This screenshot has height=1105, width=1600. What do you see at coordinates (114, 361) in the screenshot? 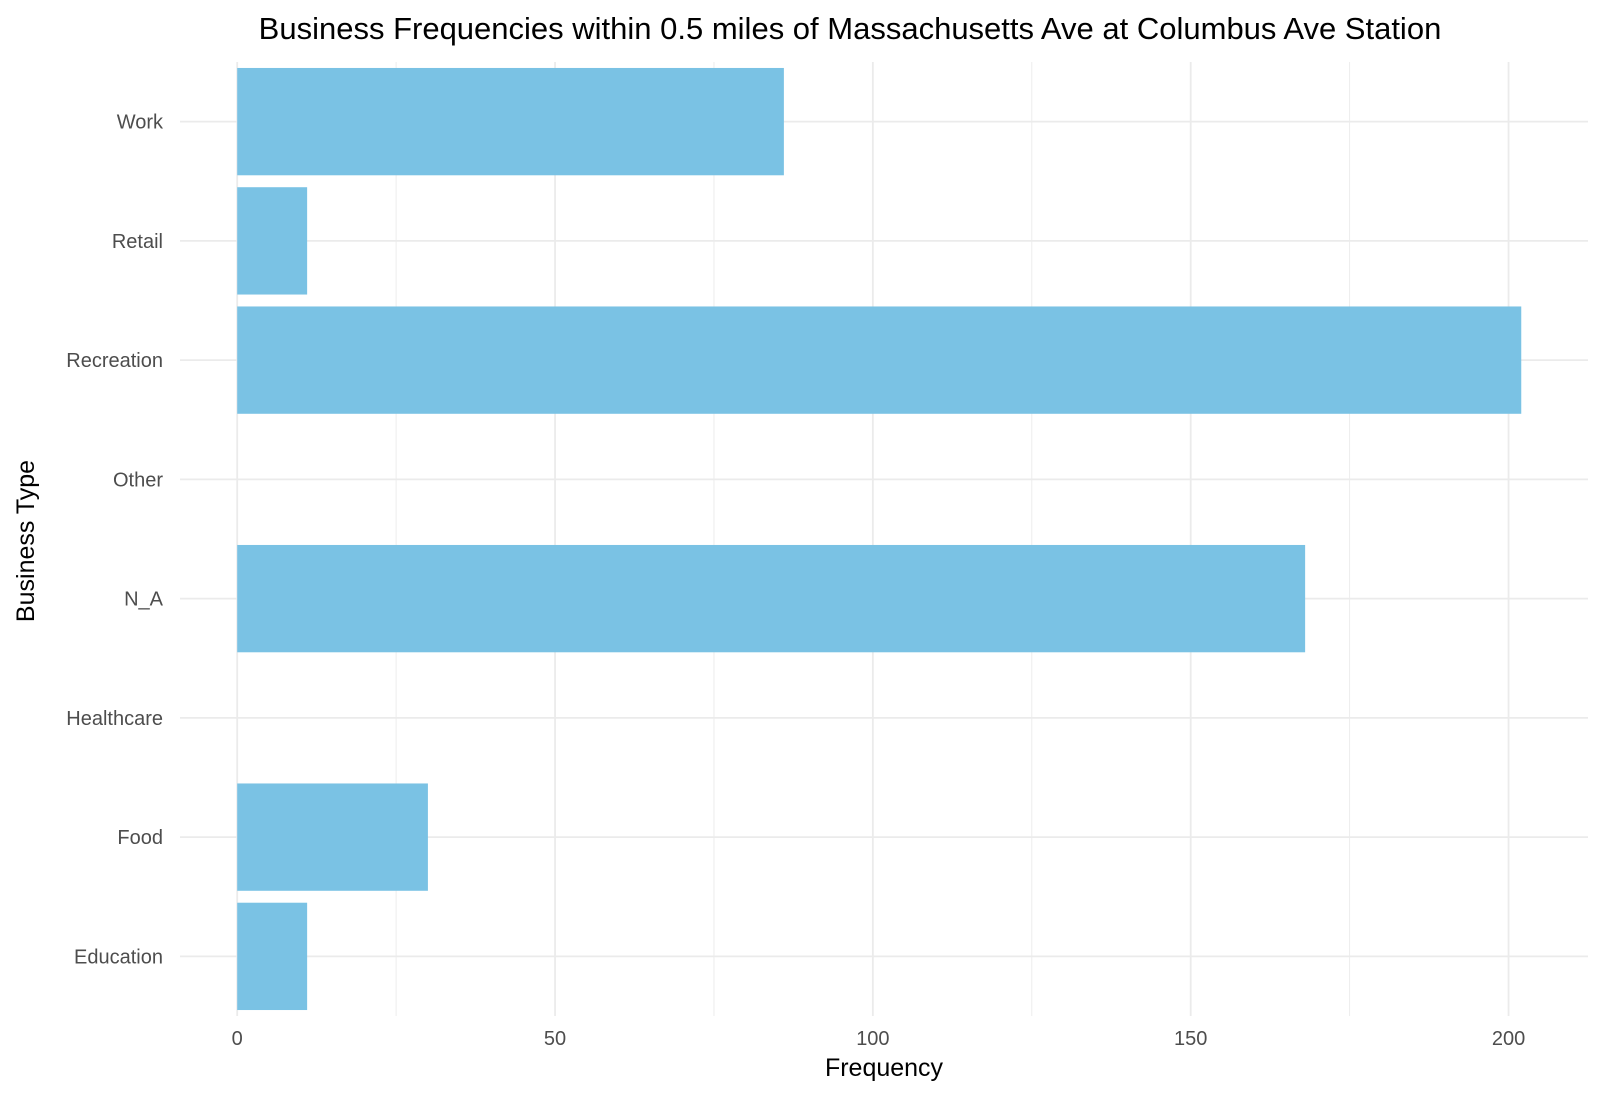
I see `y-tick-label: Recreation` at bounding box center [114, 361].